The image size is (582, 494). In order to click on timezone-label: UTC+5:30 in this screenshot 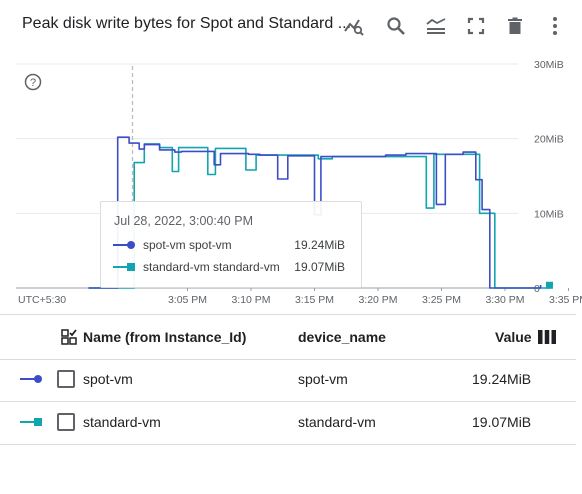, I will do `click(42, 300)`.